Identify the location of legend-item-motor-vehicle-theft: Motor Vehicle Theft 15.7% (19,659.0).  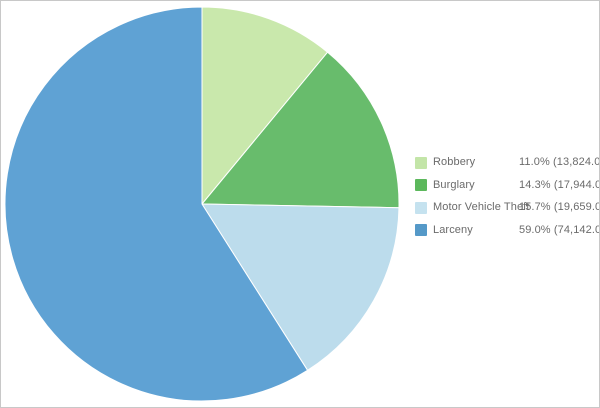
(507, 207).